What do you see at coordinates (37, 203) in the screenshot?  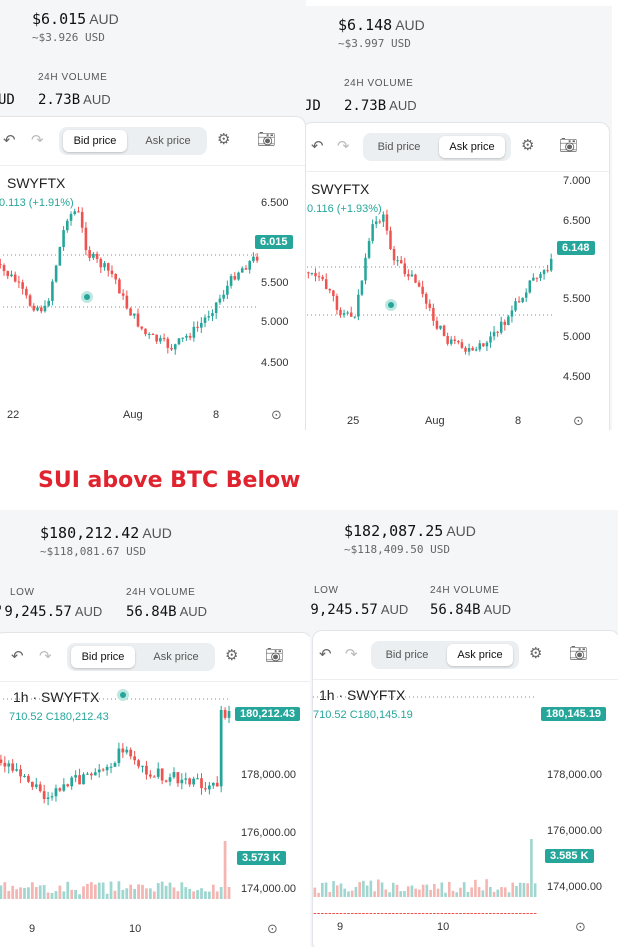 I see `price-change: 0.113 (+1.91%)` at bounding box center [37, 203].